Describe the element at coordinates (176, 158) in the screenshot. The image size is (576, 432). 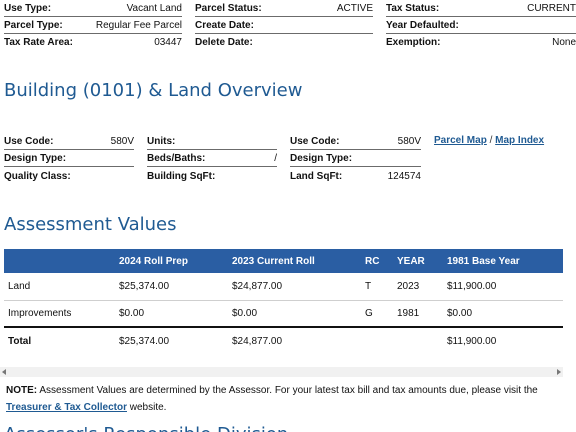
I see `beds-baths-label: Beds/Baths:` at that location.